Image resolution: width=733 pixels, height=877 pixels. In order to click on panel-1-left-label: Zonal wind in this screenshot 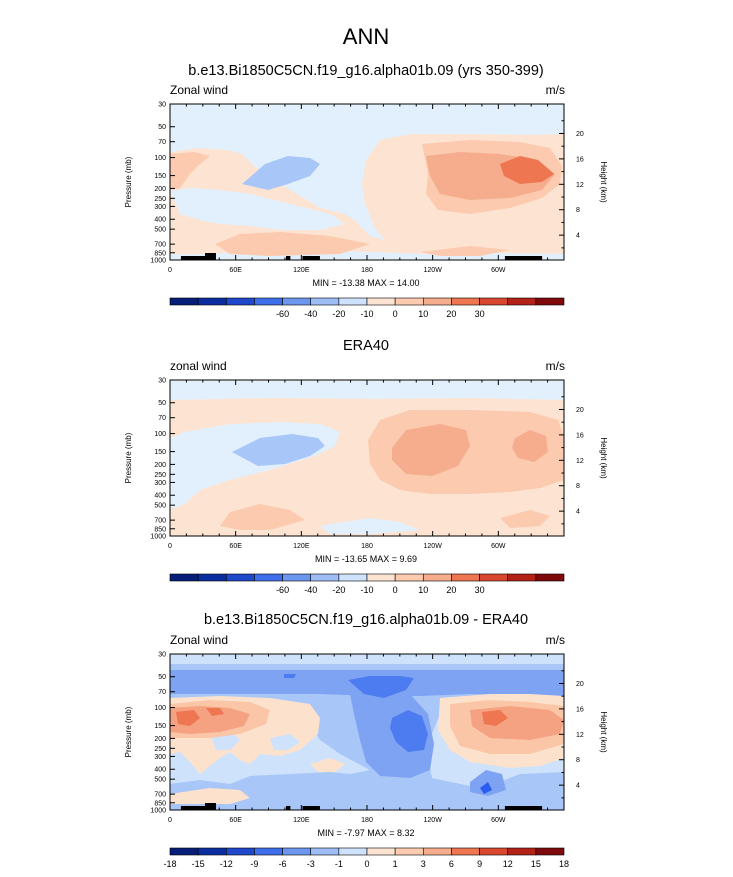, I will do `click(199, 90)`.